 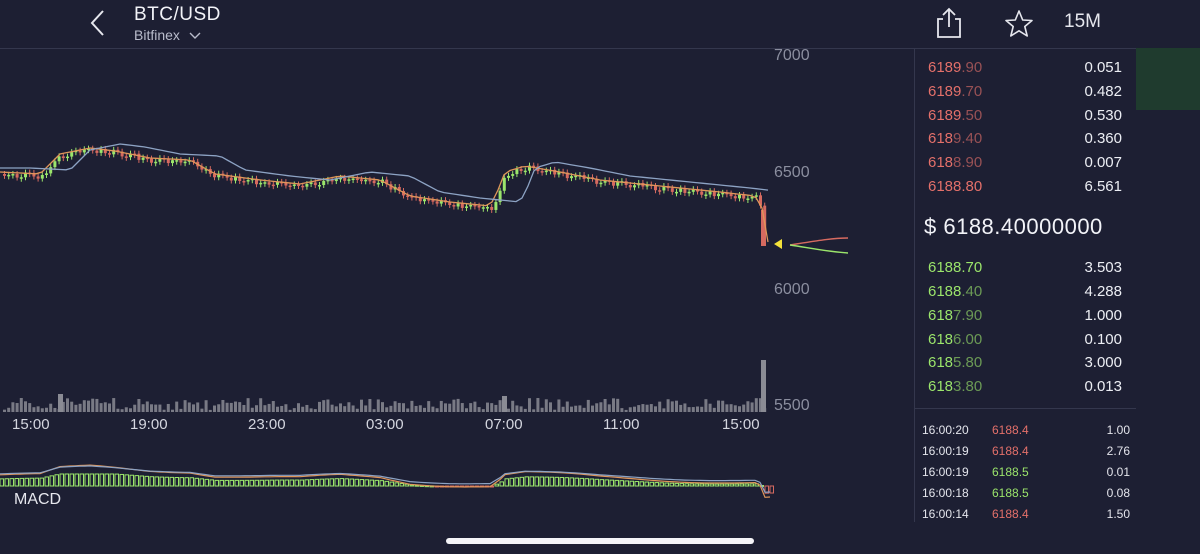 I want to click on interval-selector: 15M, so click(x=1082, y=21).